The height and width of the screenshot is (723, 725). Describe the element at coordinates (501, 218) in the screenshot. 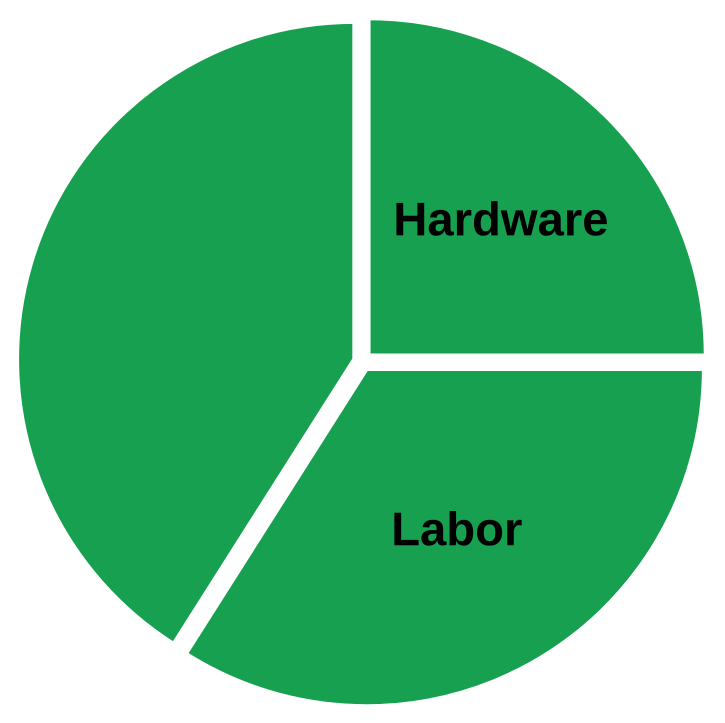

I see `slice-label: Hardware` at that location.